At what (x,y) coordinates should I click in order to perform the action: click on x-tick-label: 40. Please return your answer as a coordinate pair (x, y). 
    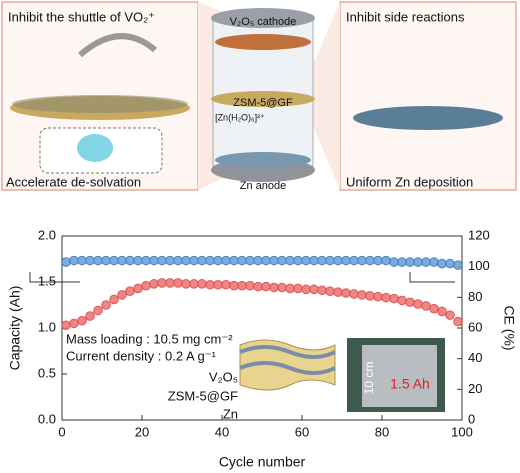
    Looking at the image, I should click on (222, 431).